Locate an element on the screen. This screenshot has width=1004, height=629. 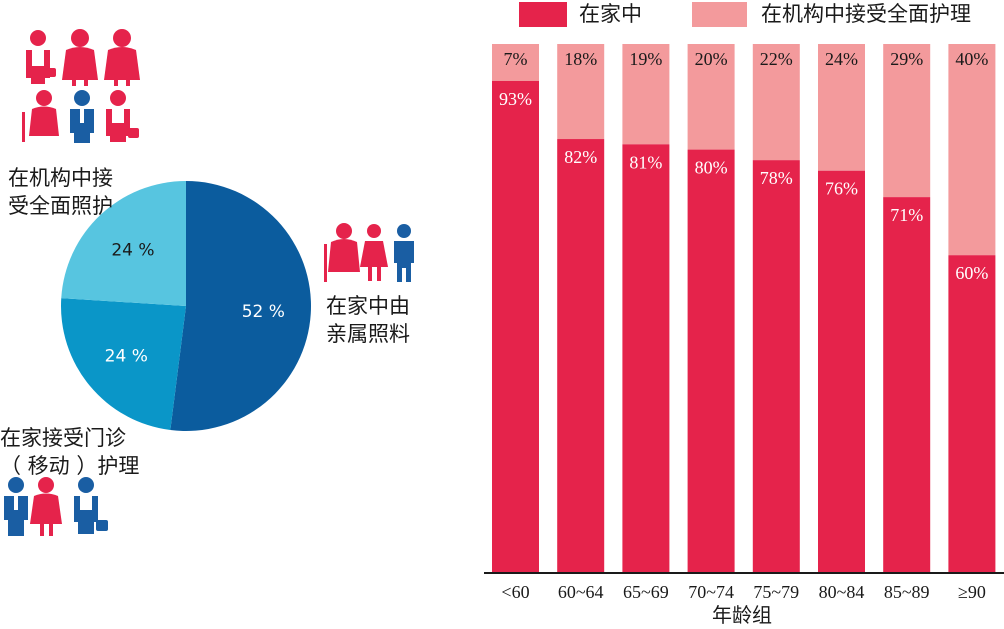
x-tick-label-1: 60~64 is located at coordinates (581, 592).